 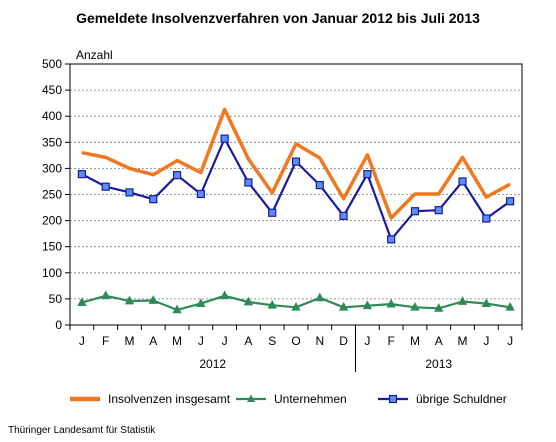 What do you see at coordinates (52, 247) in the screenshot?
I see `y-tick-label: 150` at bounding box center [52, 247].